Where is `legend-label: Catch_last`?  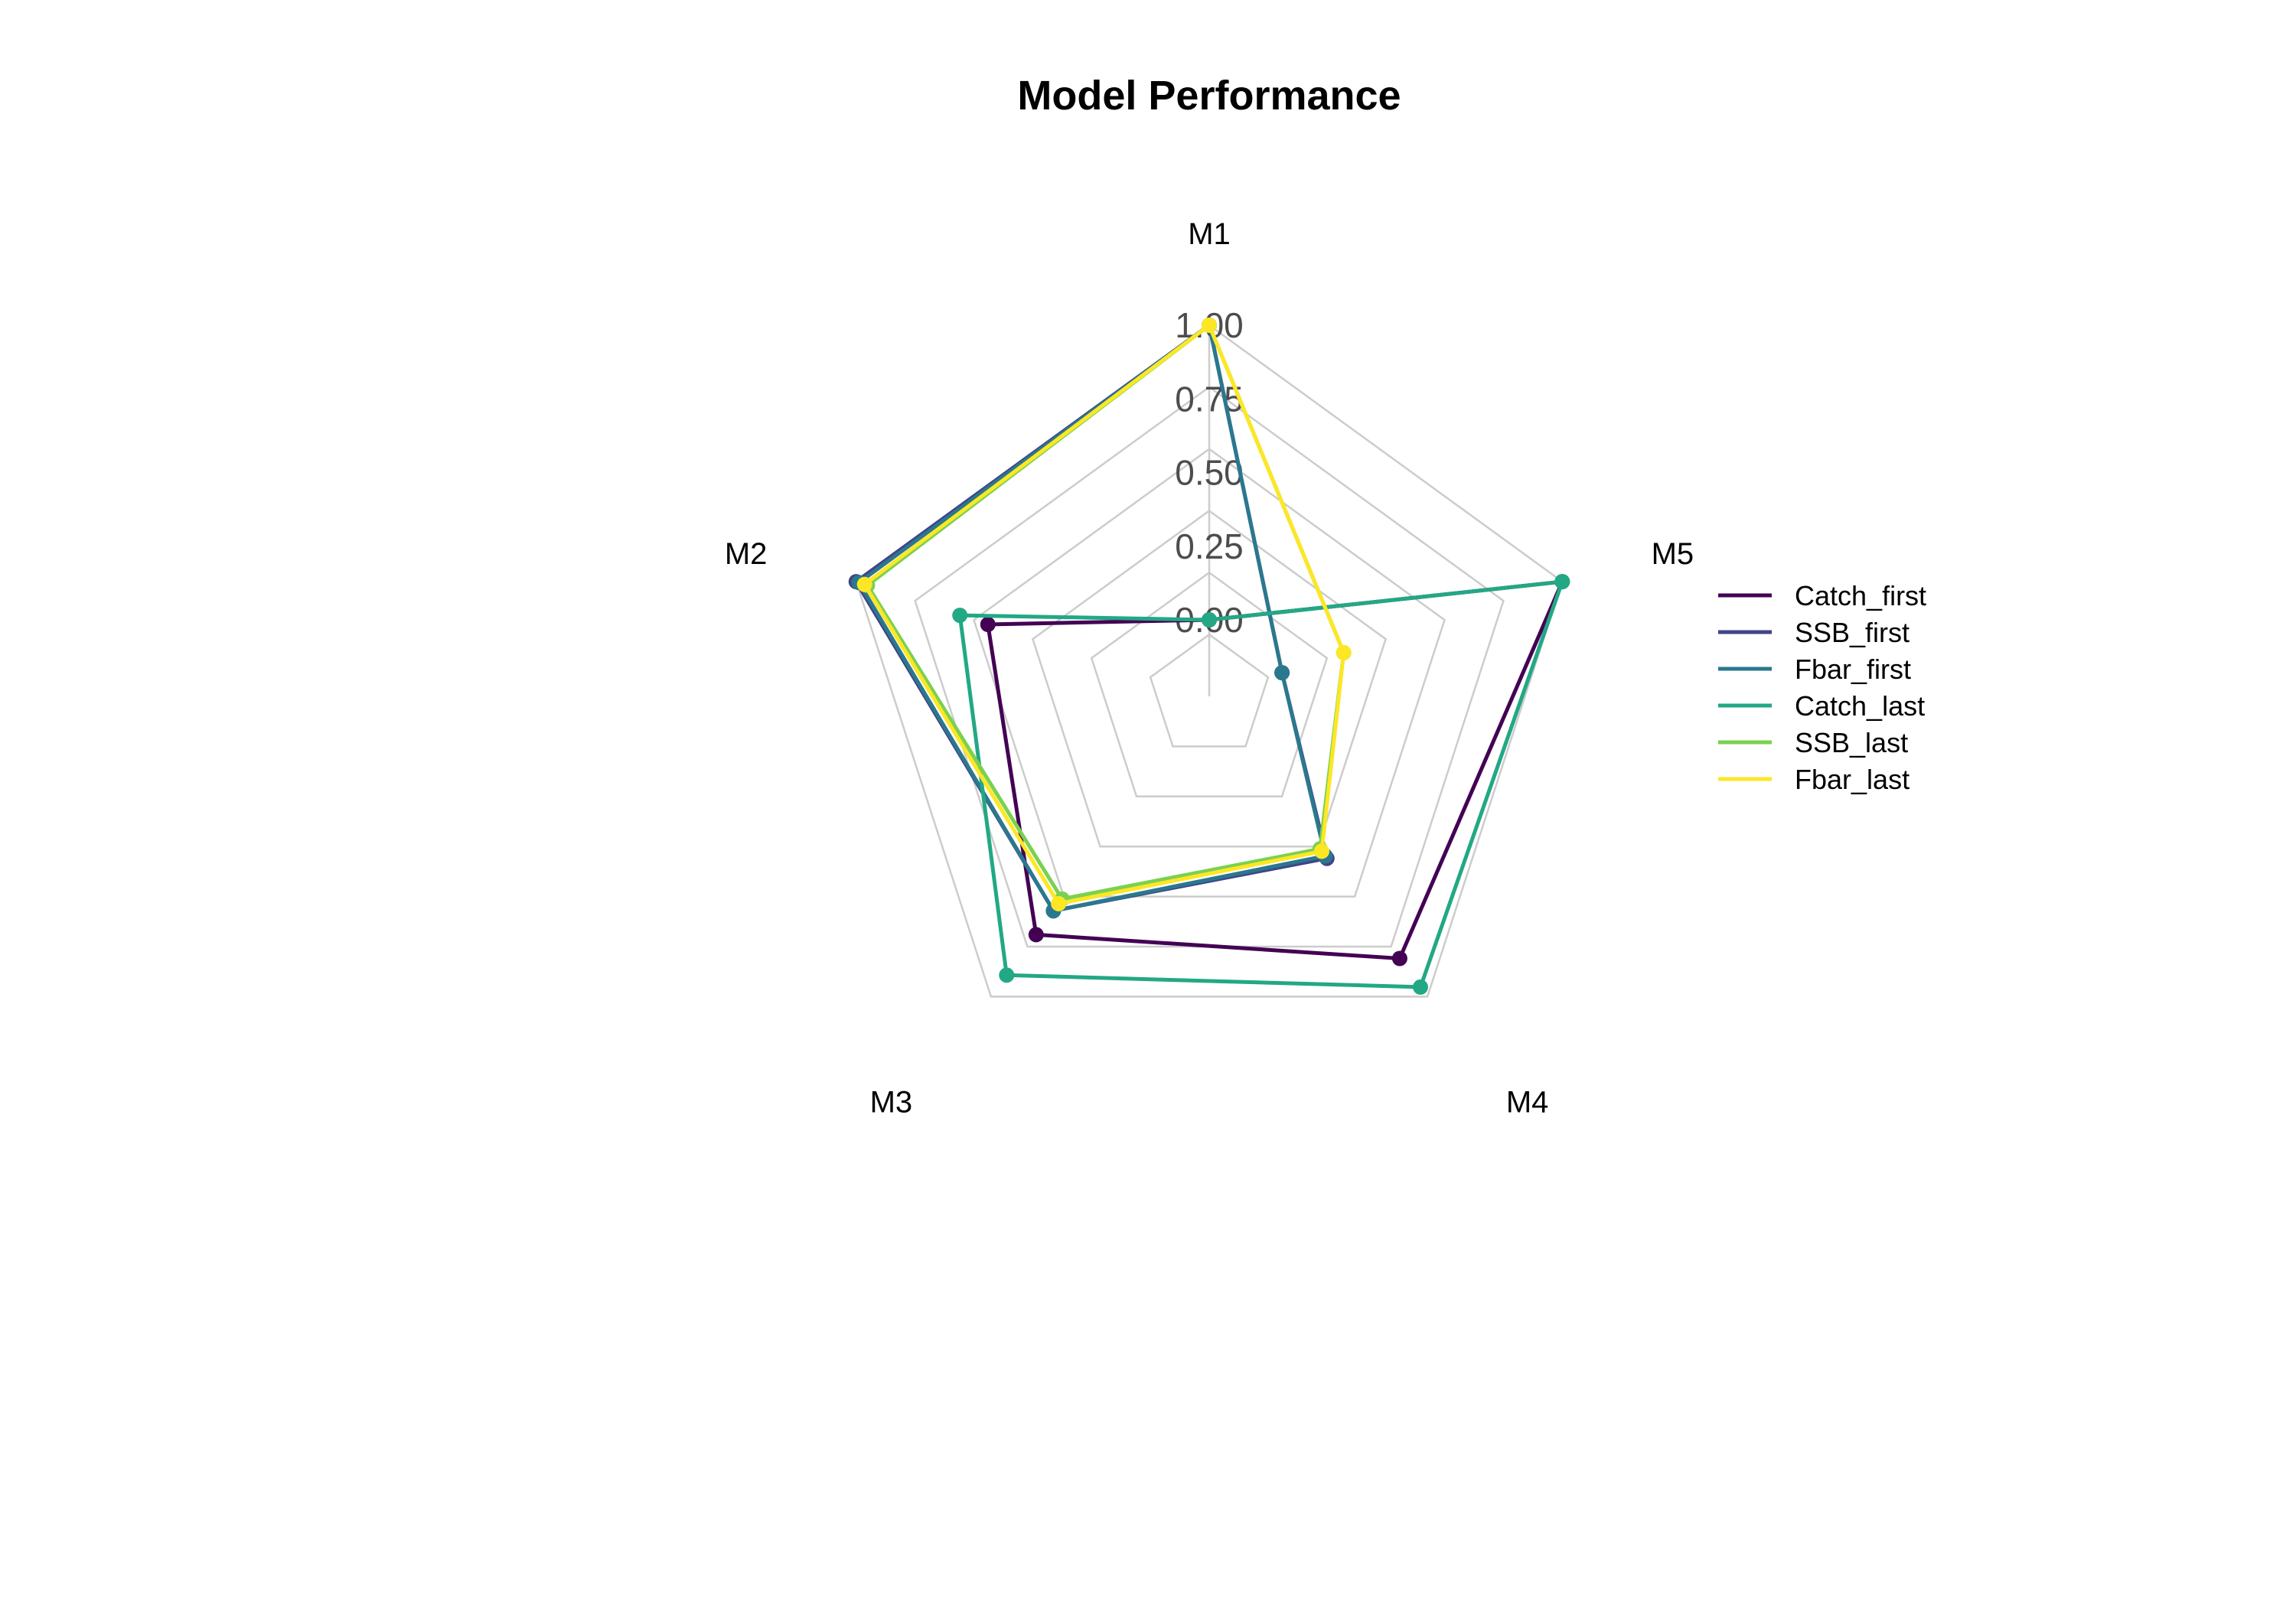 legend-label: Catch_last is located at coordinates (1860, 706).